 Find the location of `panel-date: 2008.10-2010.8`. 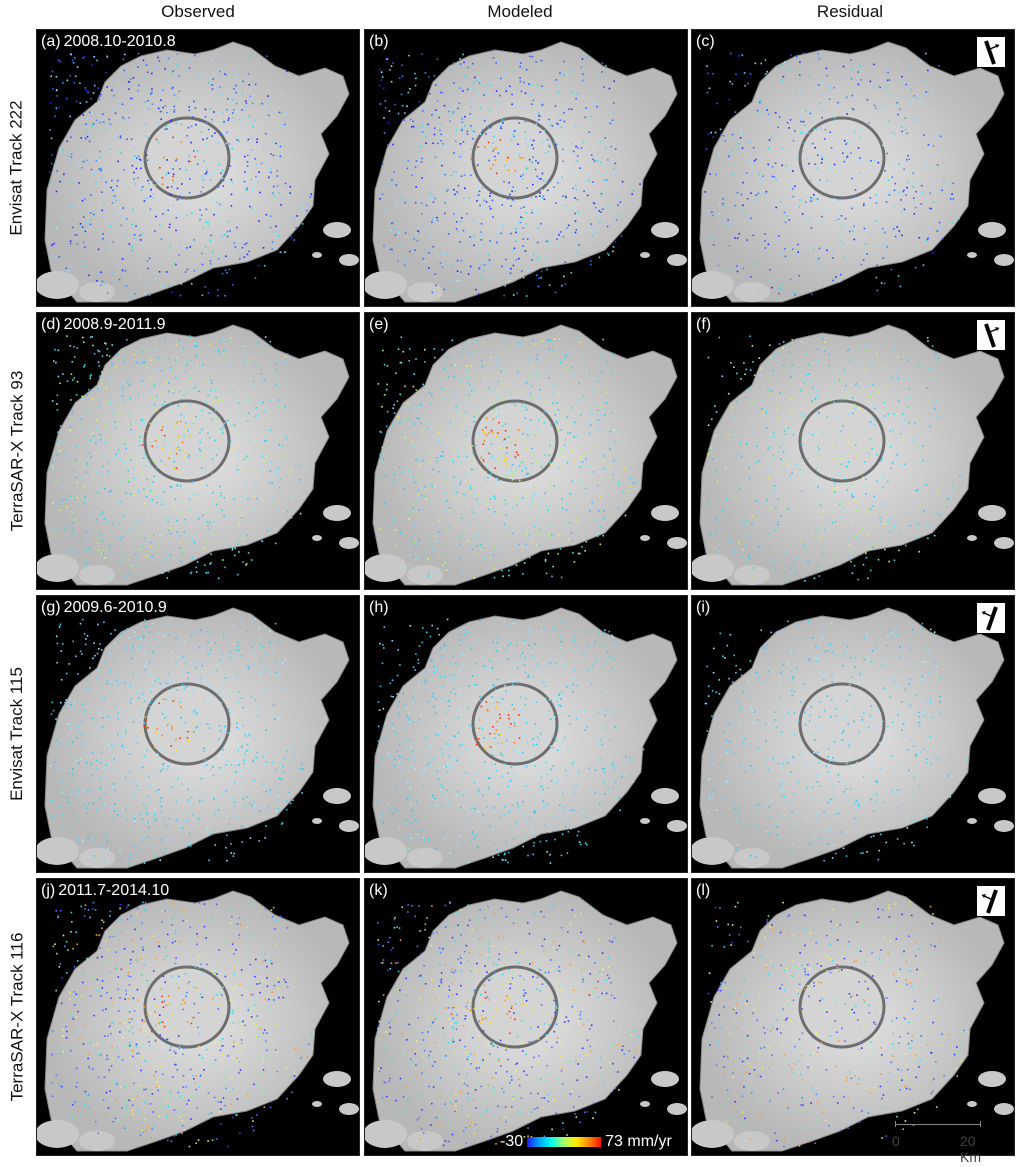

panel-date: 2008.10-2010.8 is located at coordinates (119, 41).